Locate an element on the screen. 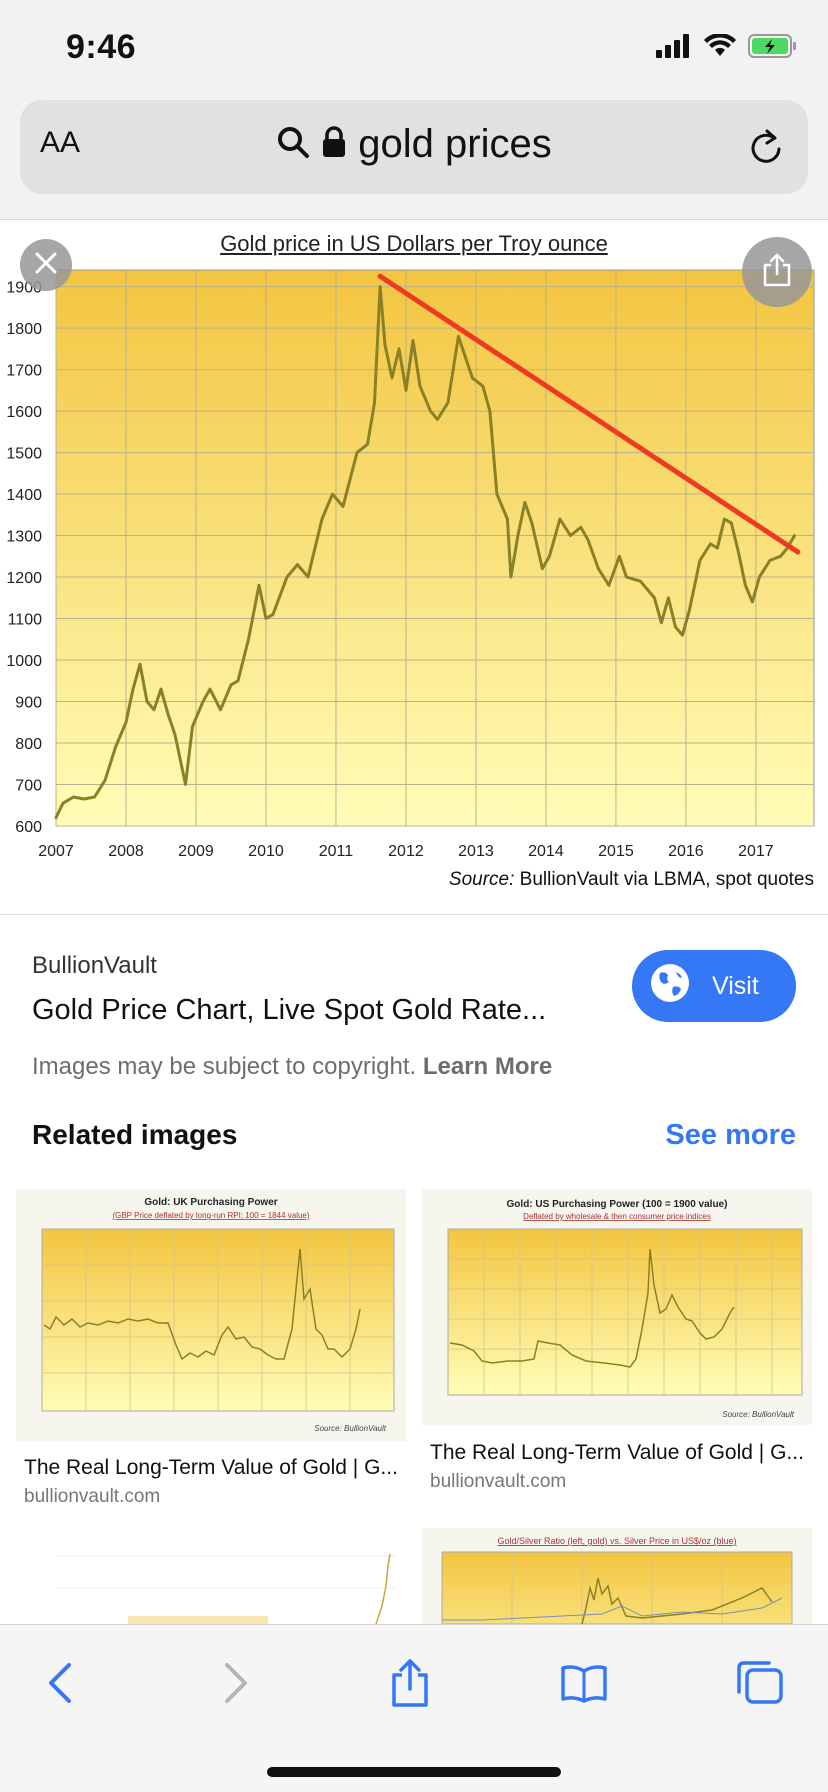  close-icon is located at coordinates (46, 265).